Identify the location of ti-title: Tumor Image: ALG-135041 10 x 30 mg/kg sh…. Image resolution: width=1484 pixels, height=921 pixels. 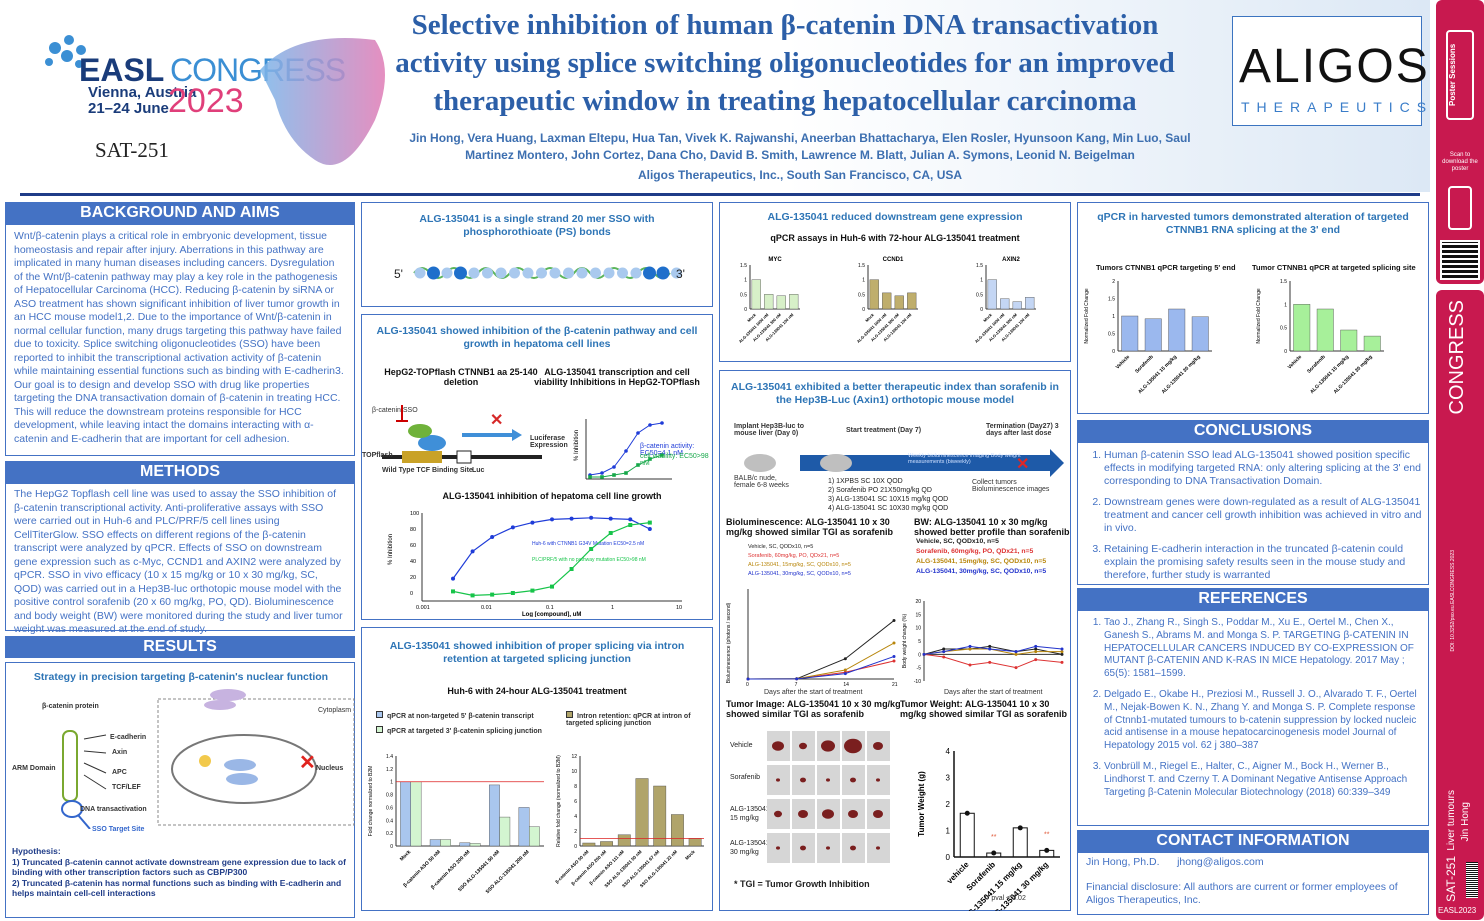
(813, 709).